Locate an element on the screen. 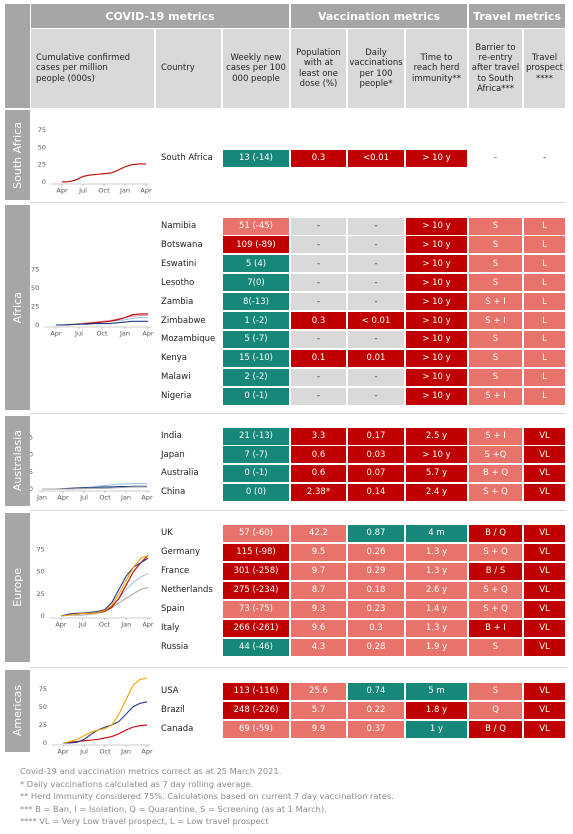 This screenshot has width=573, height=834. region-label: Australasia is located at coordinates (17, 461).